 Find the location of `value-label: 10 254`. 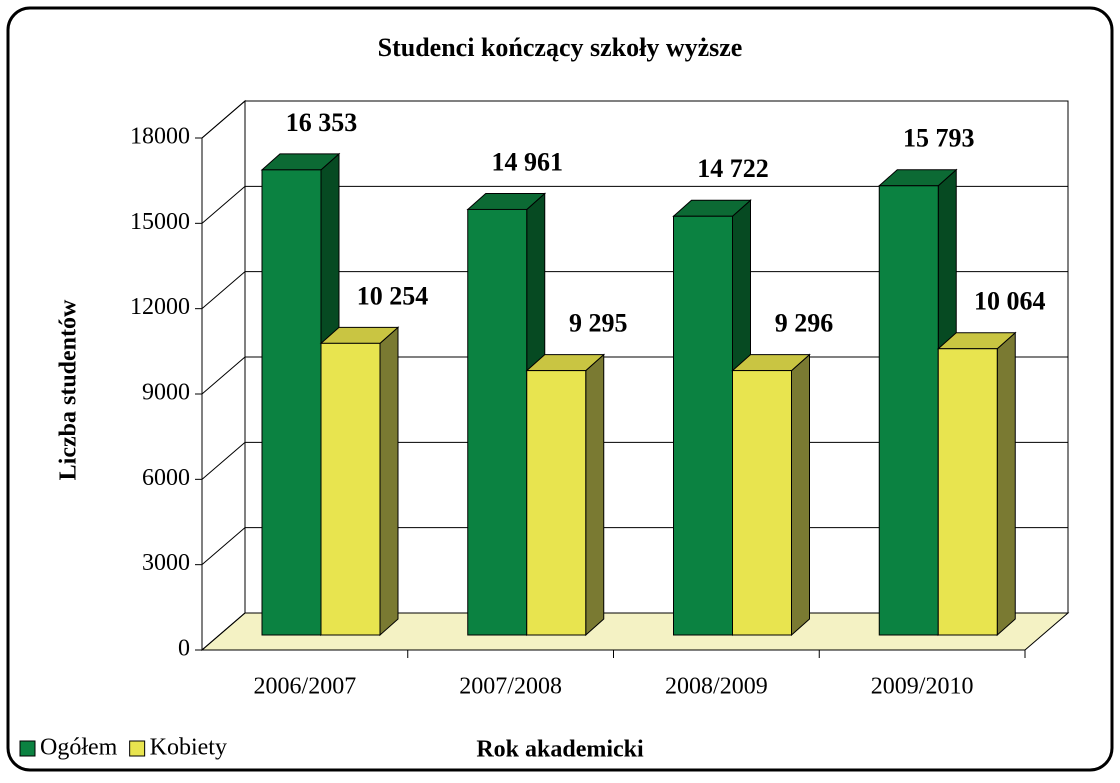

value-label: 10 254 is located at coordinates (393, 295).